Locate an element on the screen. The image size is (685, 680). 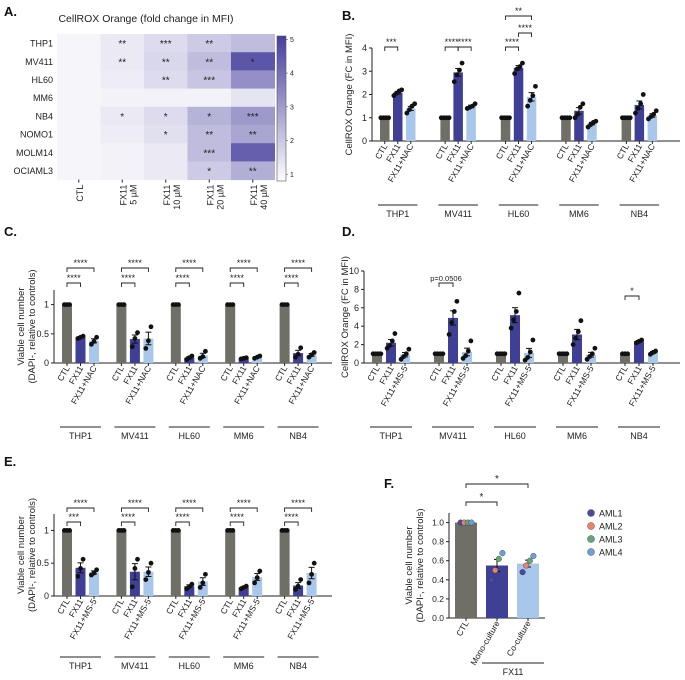
heatmap-row-label: MM6 is located at coordinates (43, 98).